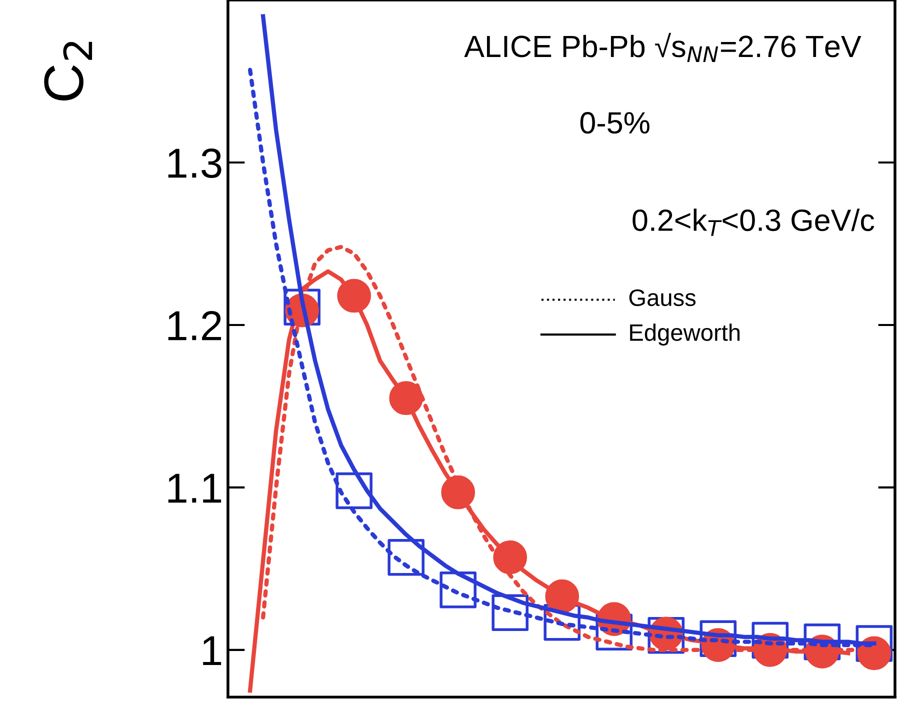 The height and width of the screenshot is (702, 910). I want to click on y-tick-label: 1.2, so click(195, 325).